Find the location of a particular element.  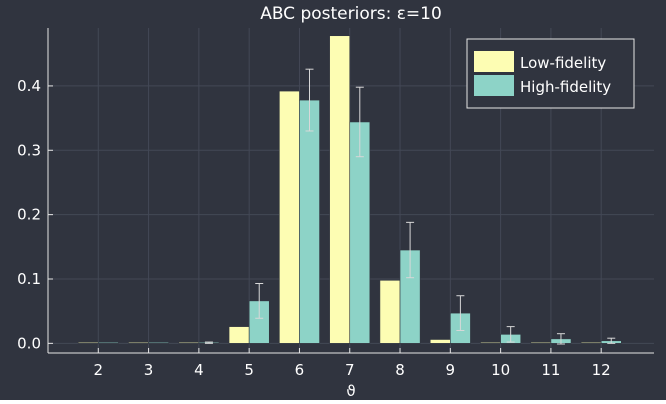

legend-swatch-high-fidelity is located at coordinates (494, 85).